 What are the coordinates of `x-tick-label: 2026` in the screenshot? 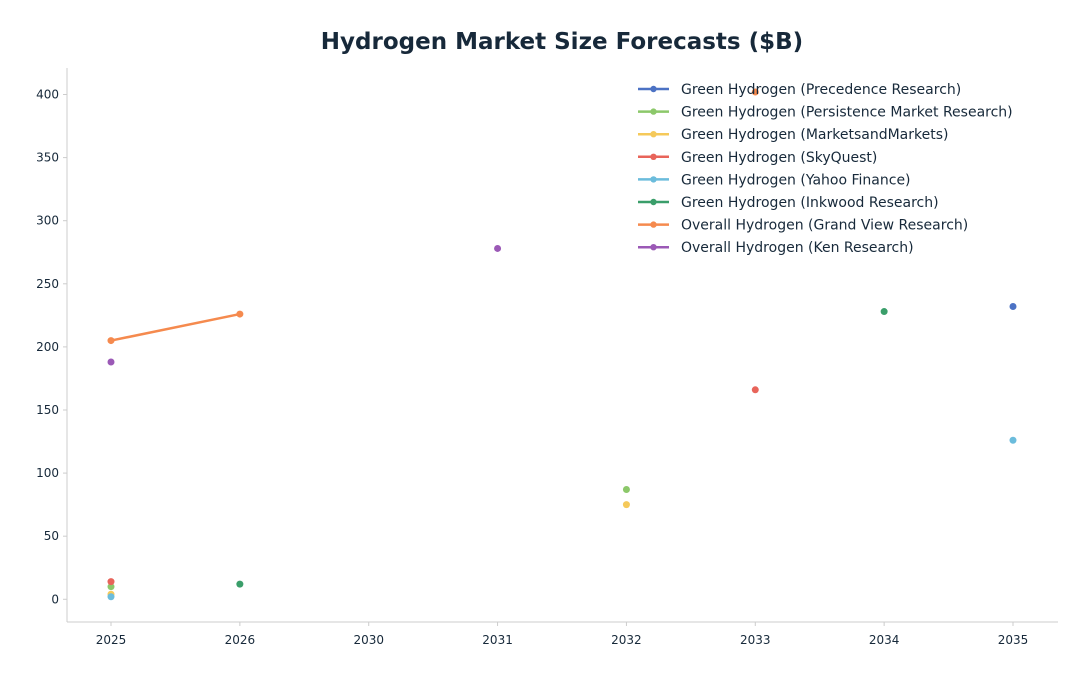 It's located at (240, 640).